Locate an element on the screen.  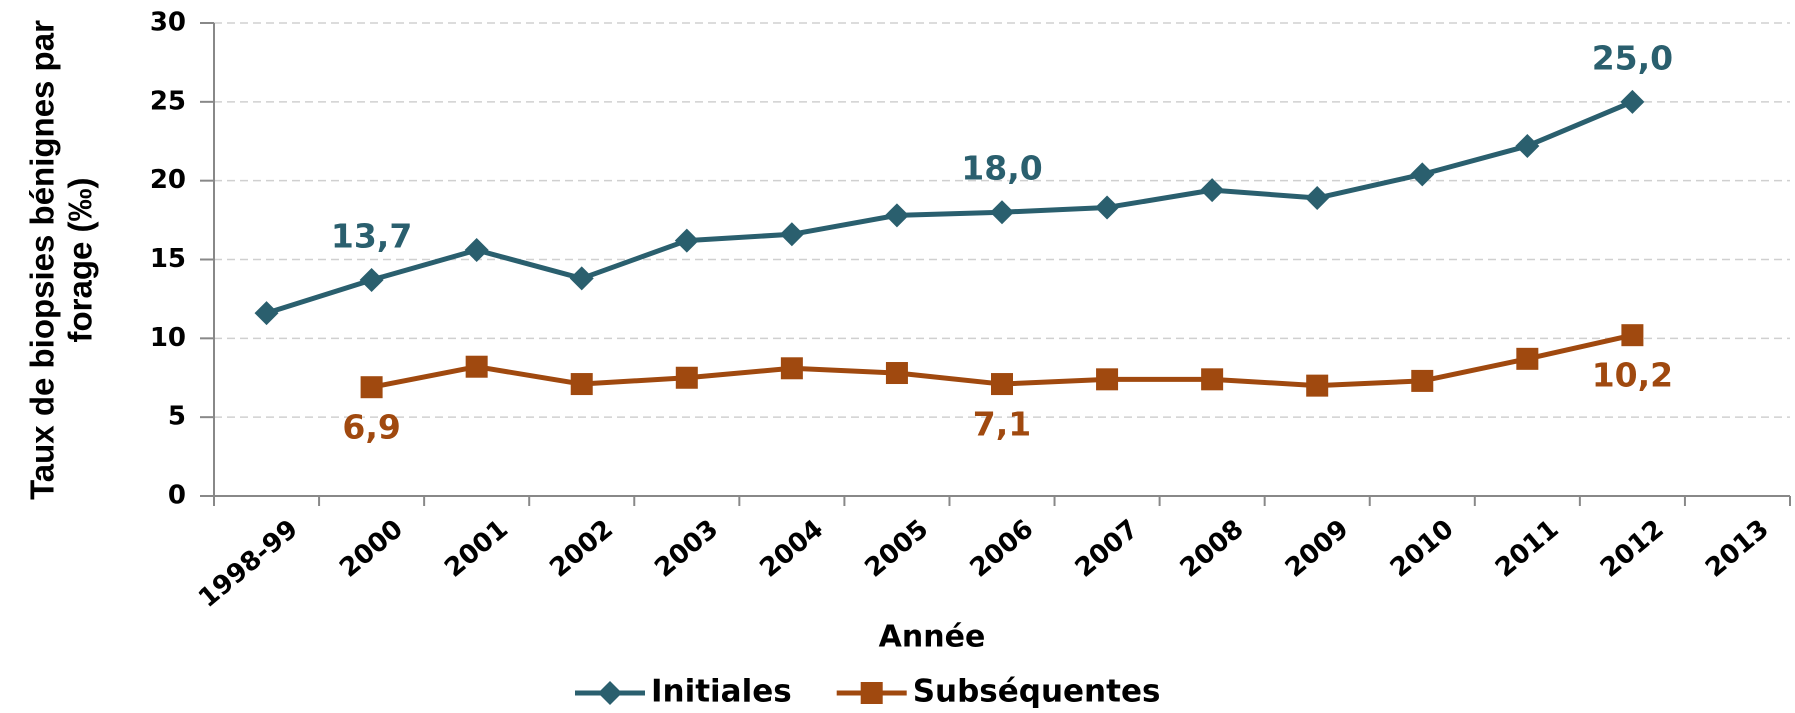
legend-label: Subséquentes is located at coordinates (1037, 692).